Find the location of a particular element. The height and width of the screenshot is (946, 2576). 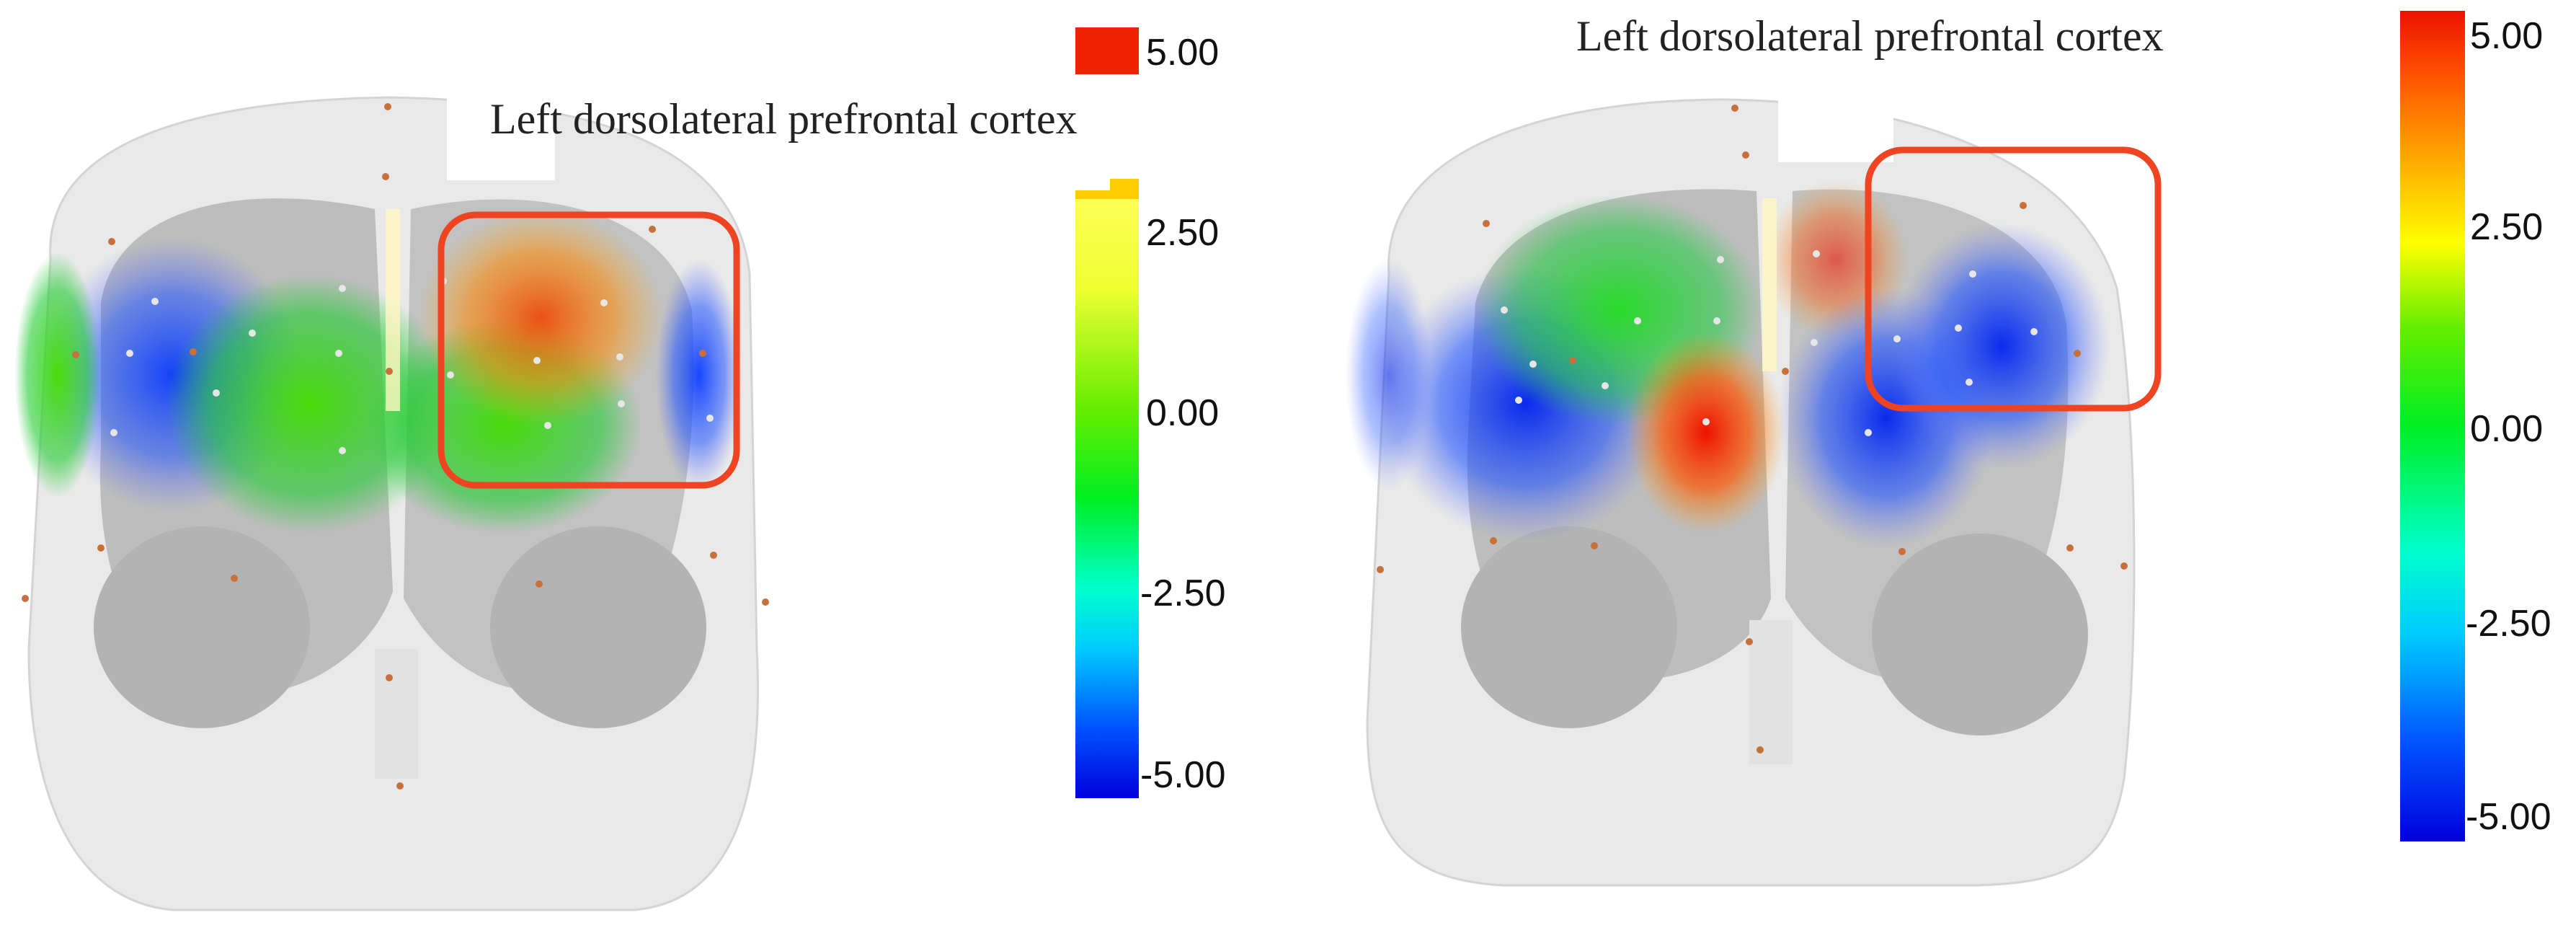

colorbar-top-swatch is located at coordinates (1107, 50).